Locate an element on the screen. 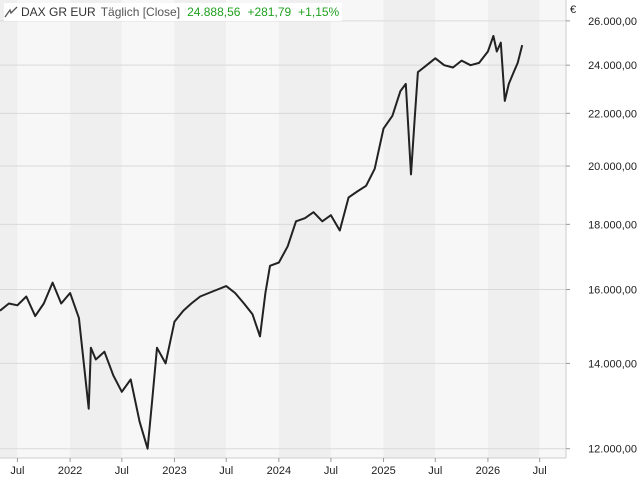  x-tick-label: 2026 is located at coordinates (488, 471).